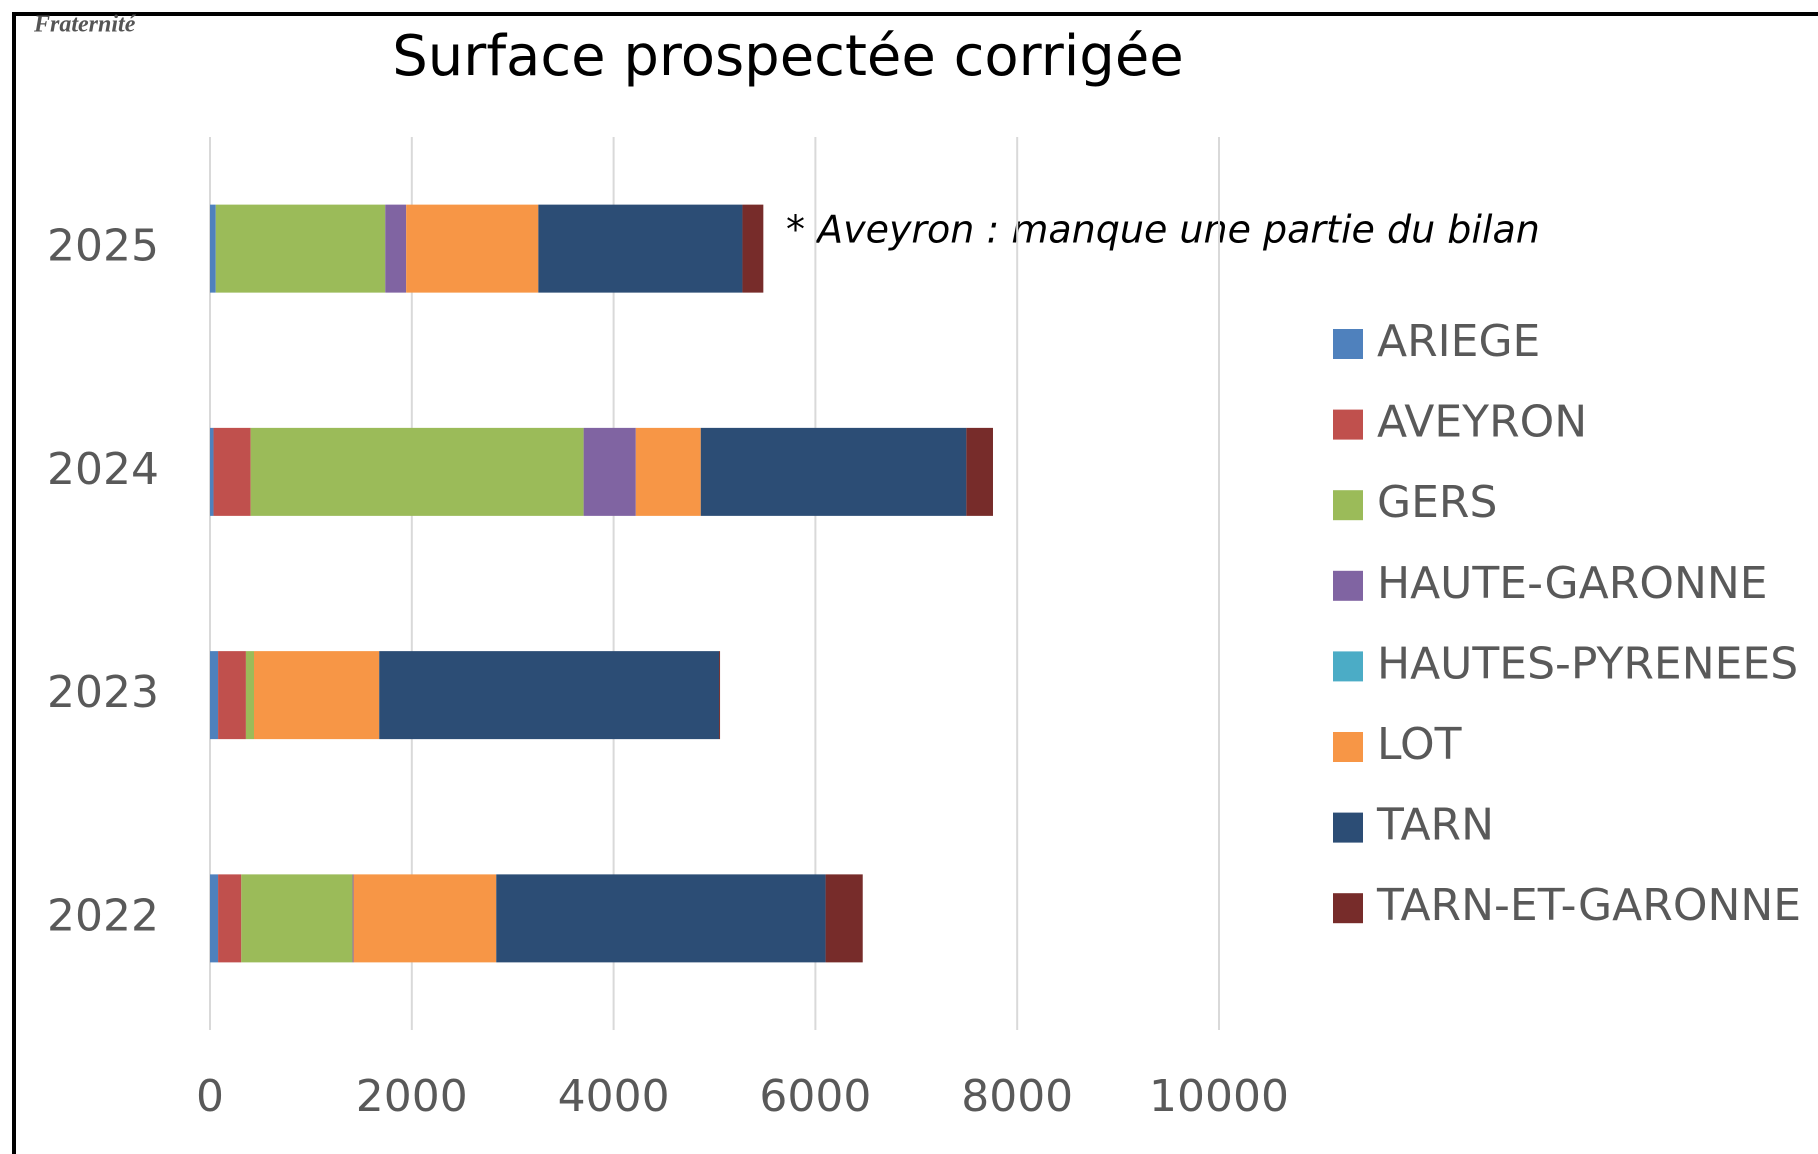 The height and width of the screenshot is (1154, 1818). What do you see at coordinates (1017, 1096) in the screenshot?
I see `x-tick-label: 8000` at bounding box center [1017, 1096].